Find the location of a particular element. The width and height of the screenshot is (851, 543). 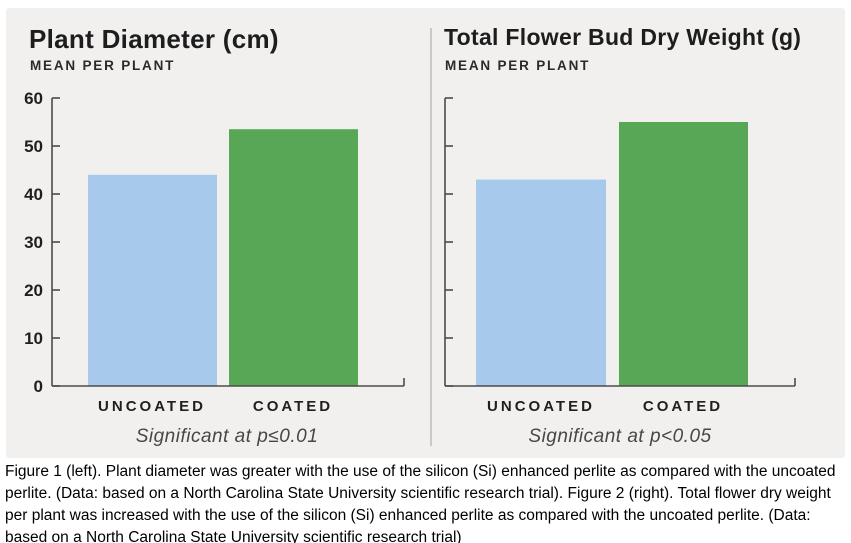

chart-title: Plant Diameter (cm) is located at coordinates (154, 39).